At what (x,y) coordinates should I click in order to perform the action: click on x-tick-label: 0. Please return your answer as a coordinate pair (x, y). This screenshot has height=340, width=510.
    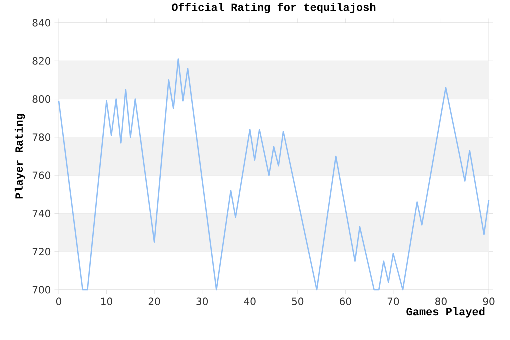
    Looking at the image, I should click on (59, 302).